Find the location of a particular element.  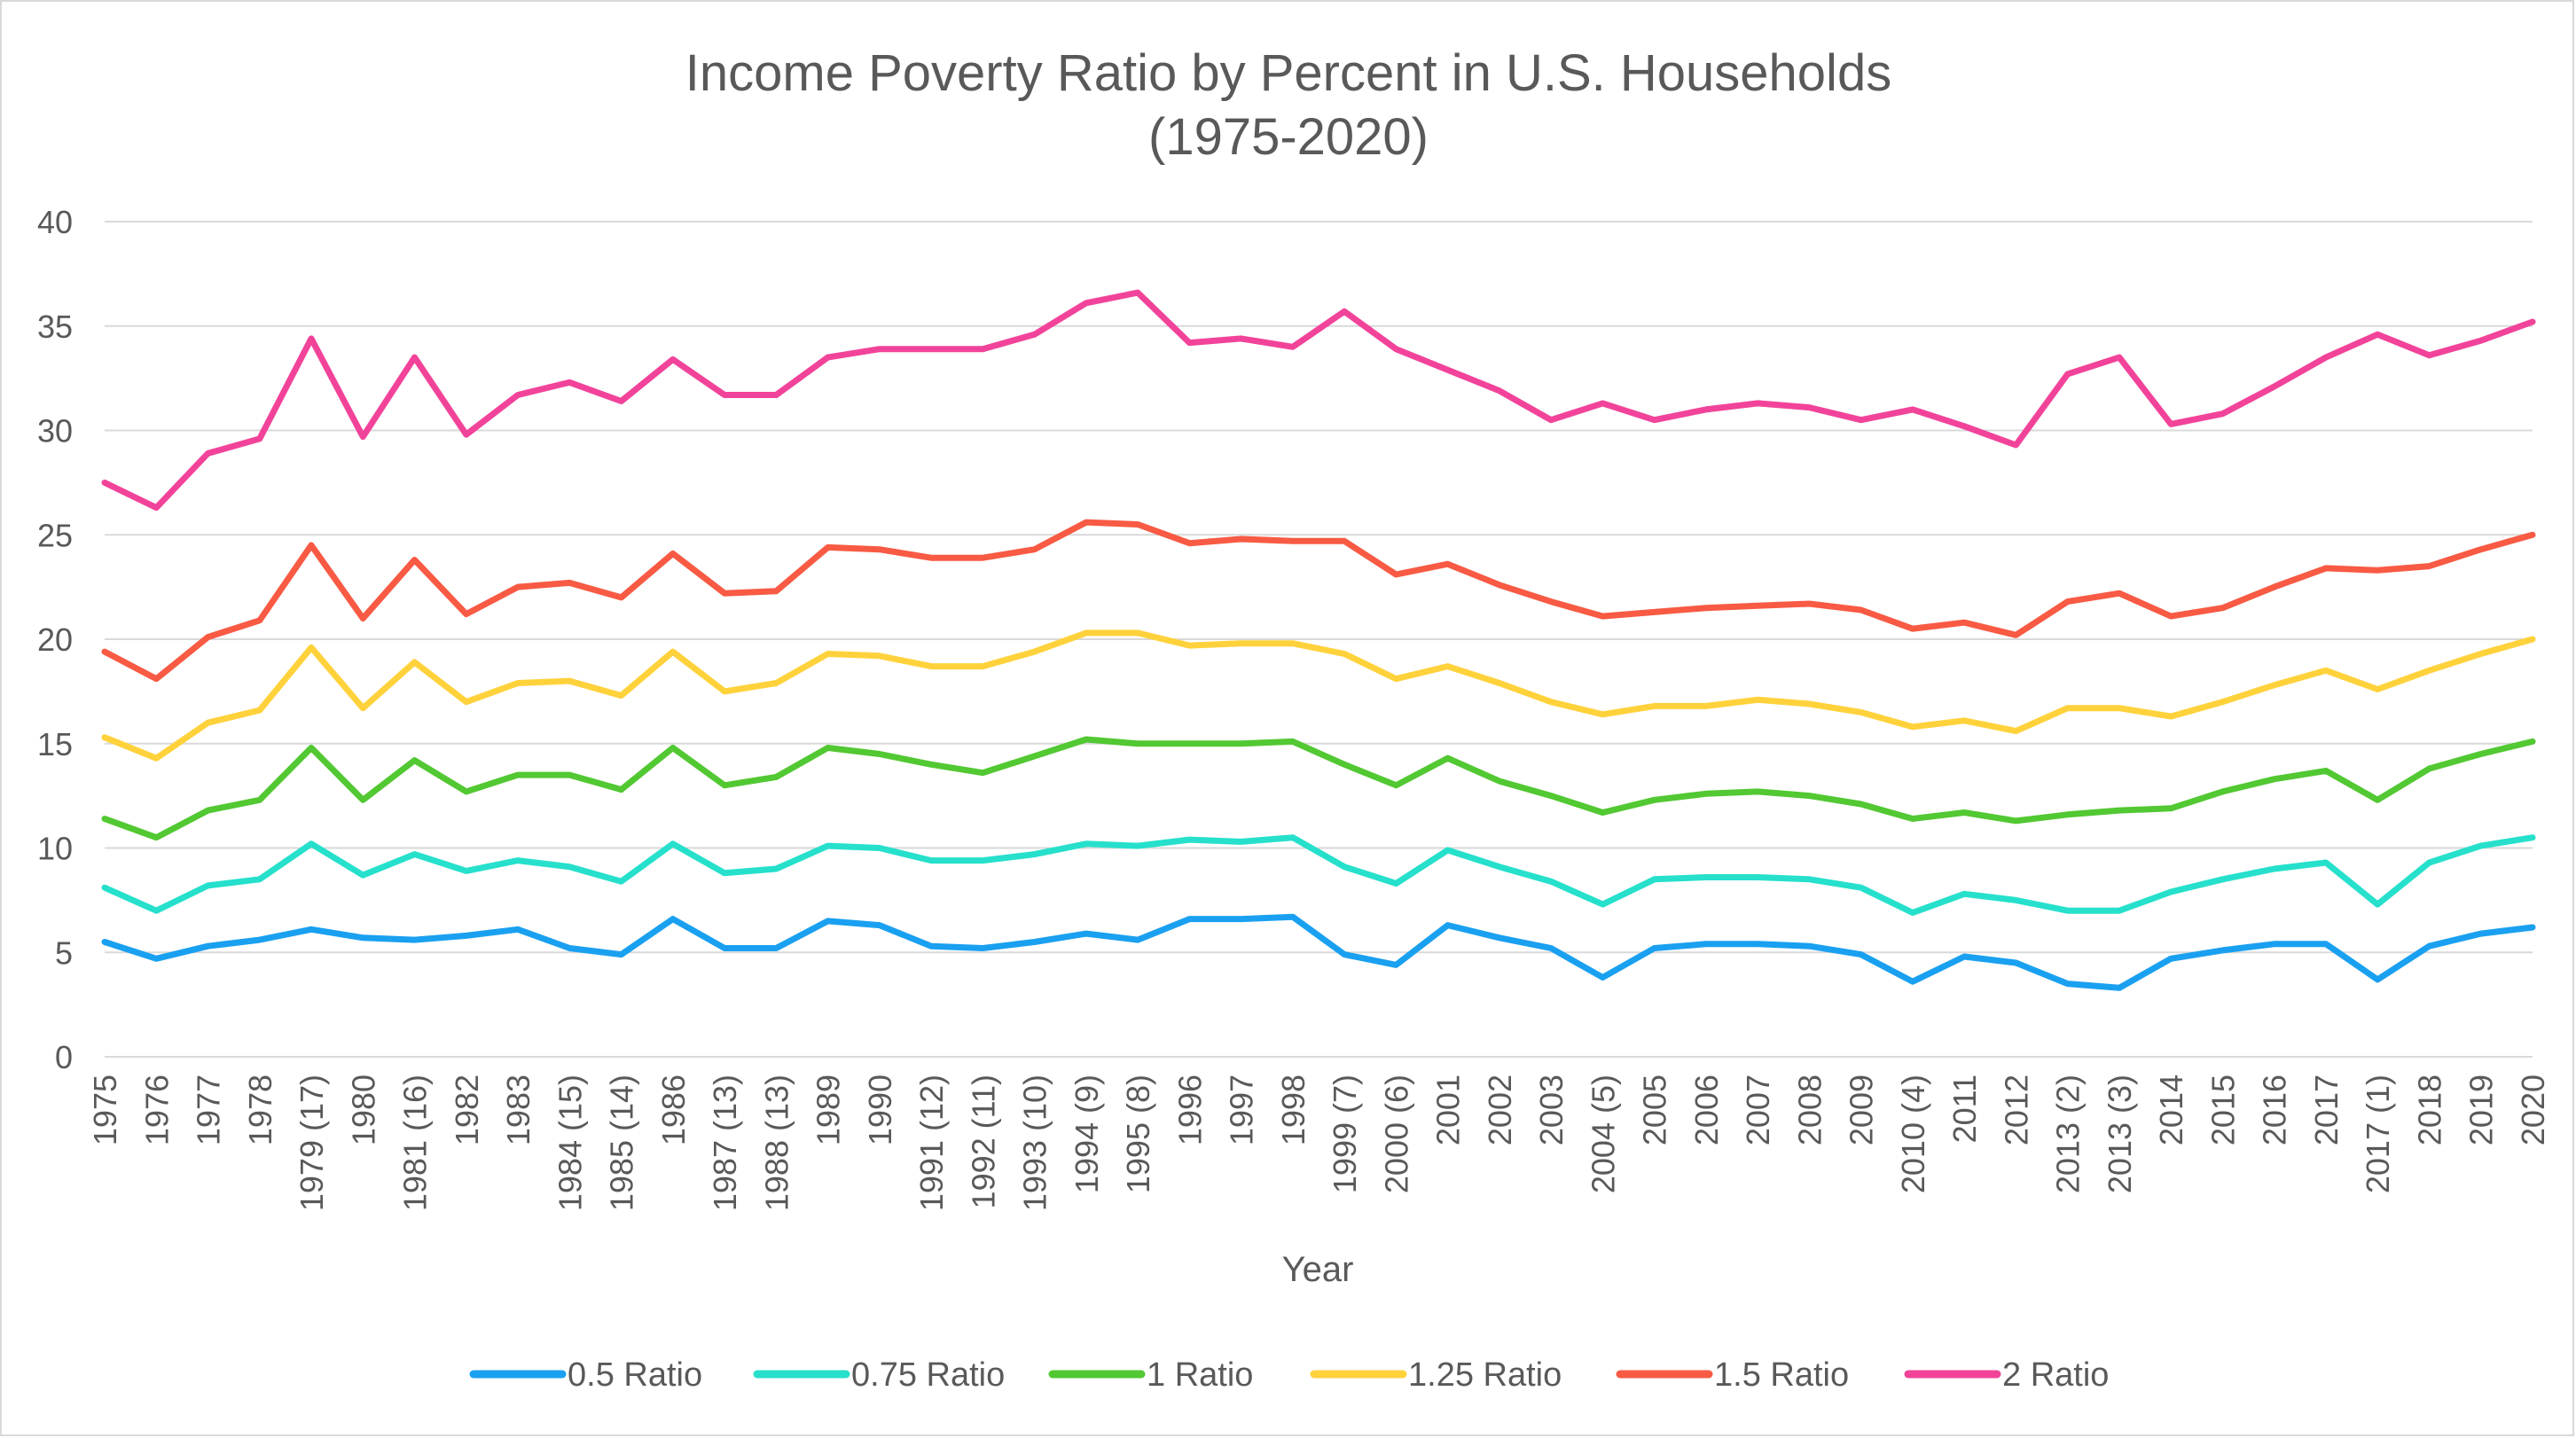

x-tick-label: 1985 (14) is located at coordinates (622, 1143).